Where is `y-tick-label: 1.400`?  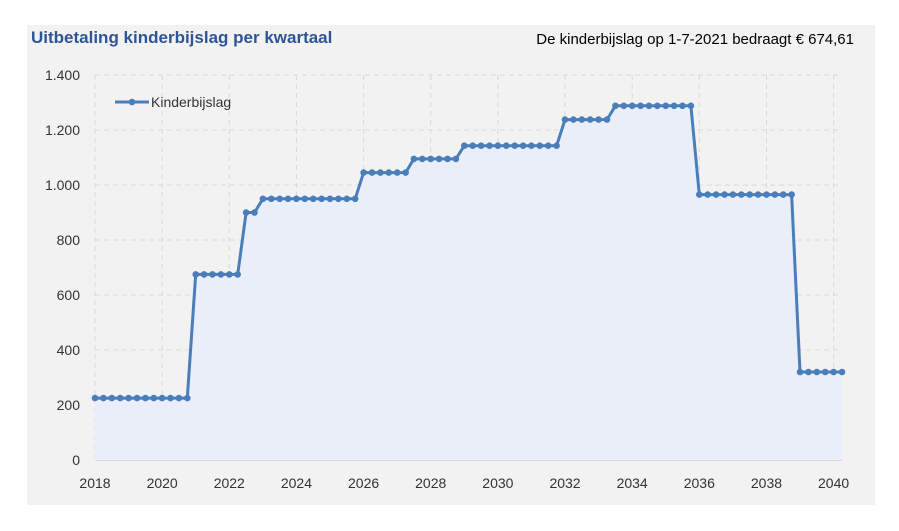 y-tick-label: 1.400 is located at coordinates (62, 75).